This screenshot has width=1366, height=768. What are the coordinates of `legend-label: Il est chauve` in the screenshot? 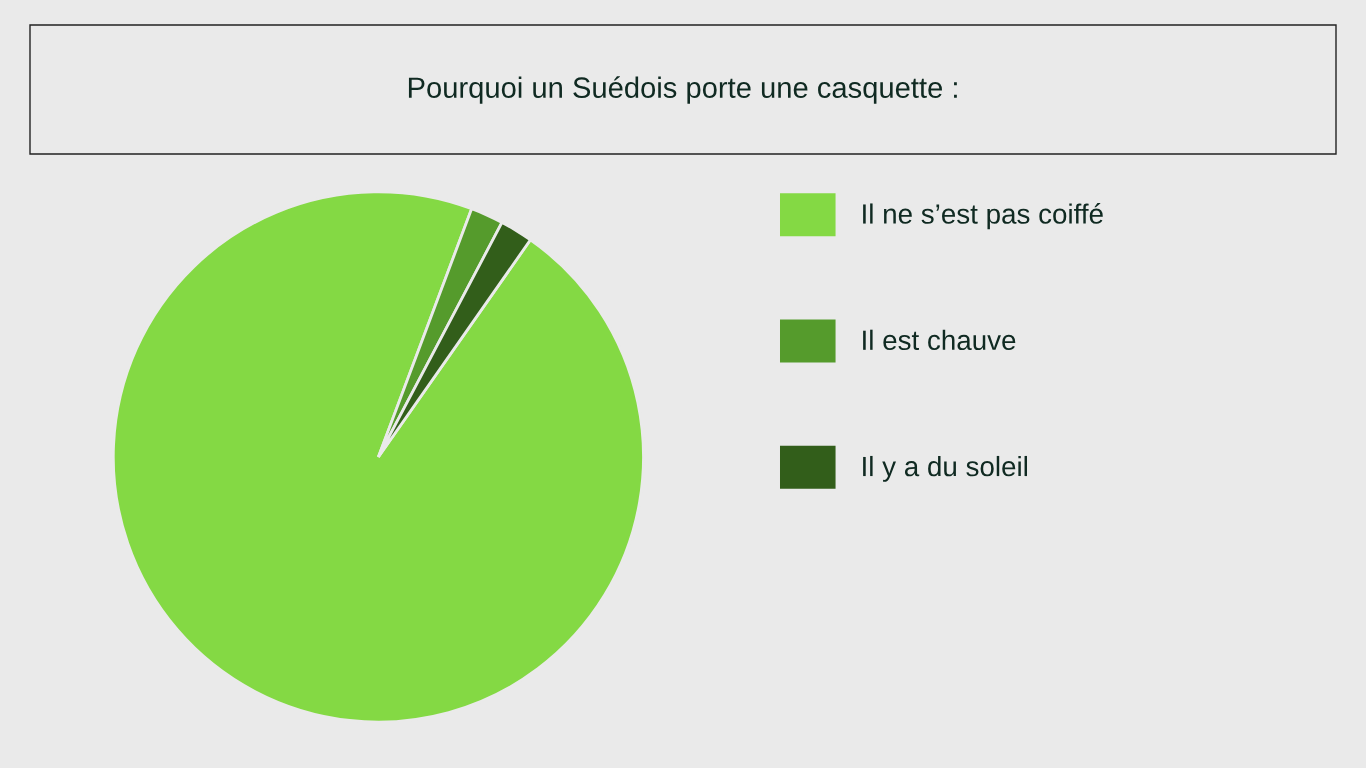 It's located at (939, 340).